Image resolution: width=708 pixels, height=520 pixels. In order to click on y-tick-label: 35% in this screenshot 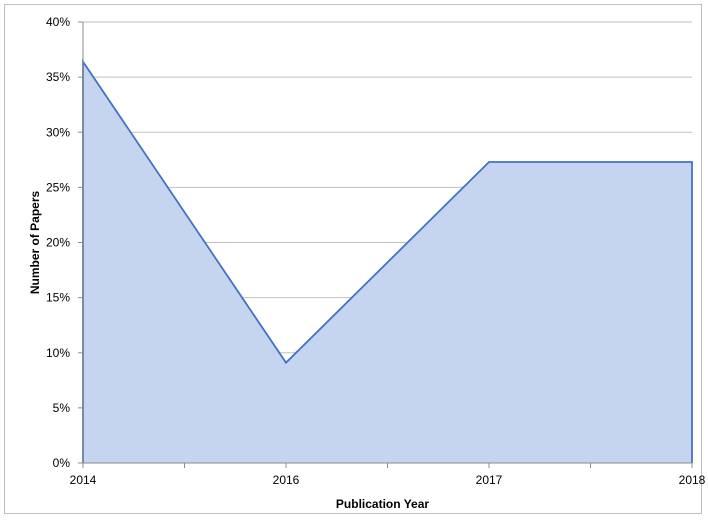, I will do `click(58, 77)`.